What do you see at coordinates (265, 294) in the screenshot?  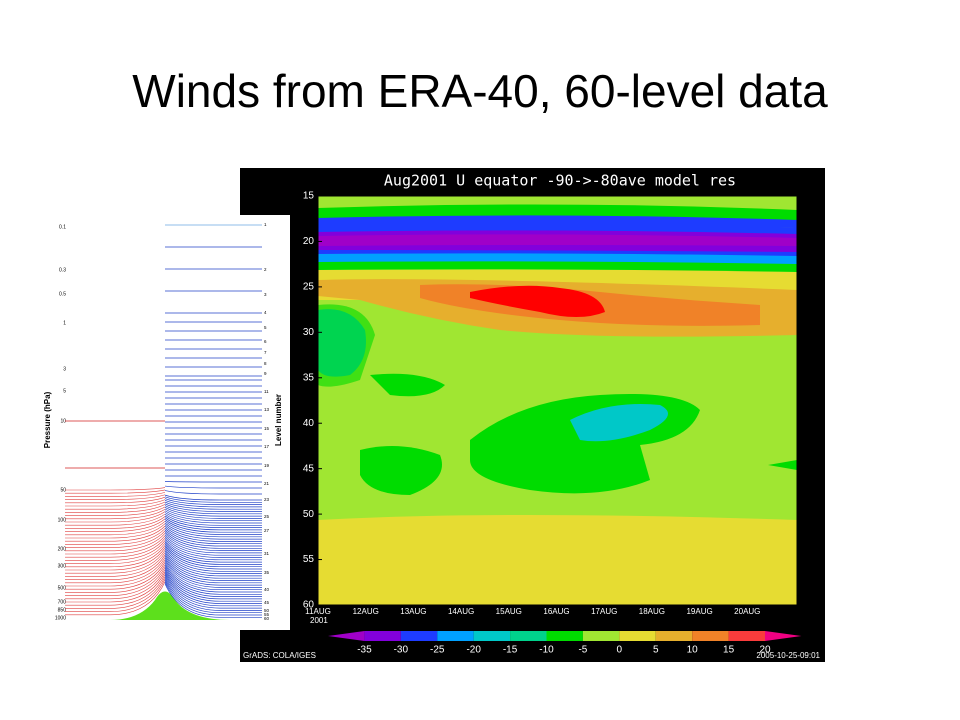 I see `level-label: 3` at bounding box center [265, 294].